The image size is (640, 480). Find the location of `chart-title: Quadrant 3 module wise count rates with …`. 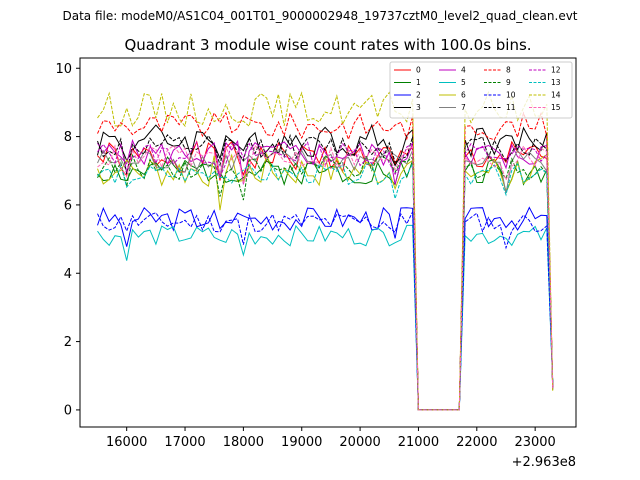

chart-title: Quadrant 3 module wise count rates with … is located at coordinates (327, 45).